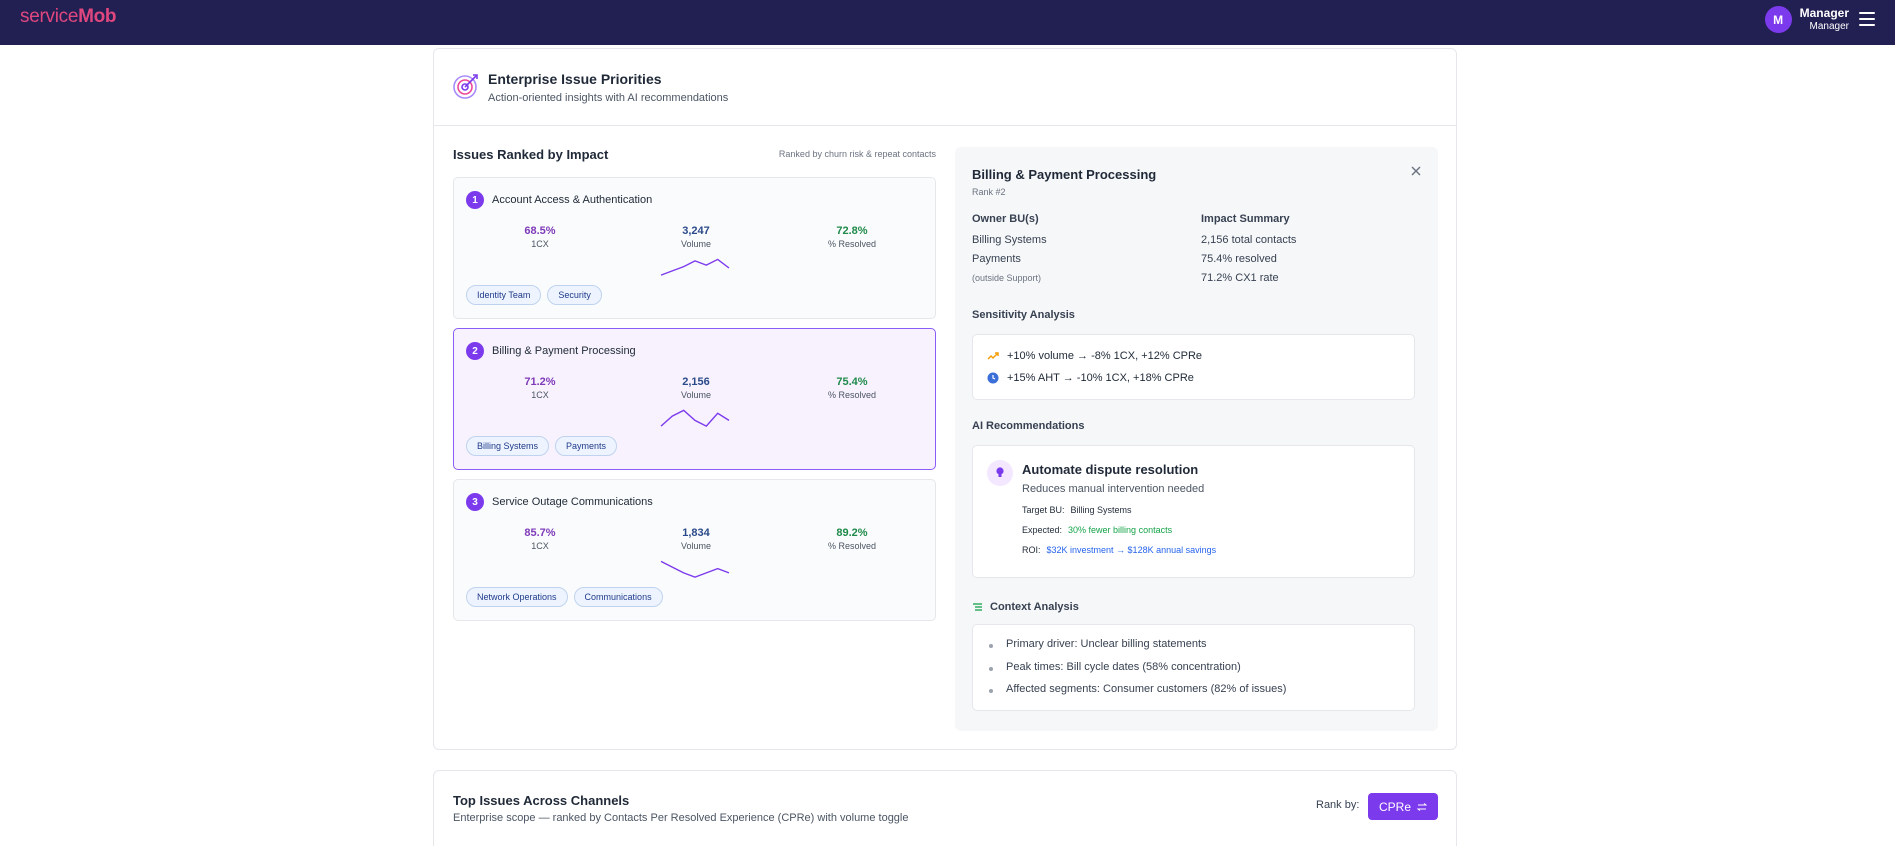  What do you see at coordinates (1007, 278) in the screenshot?
I see `owner-note: (outside Support)` at bounding box center [1007, 278].